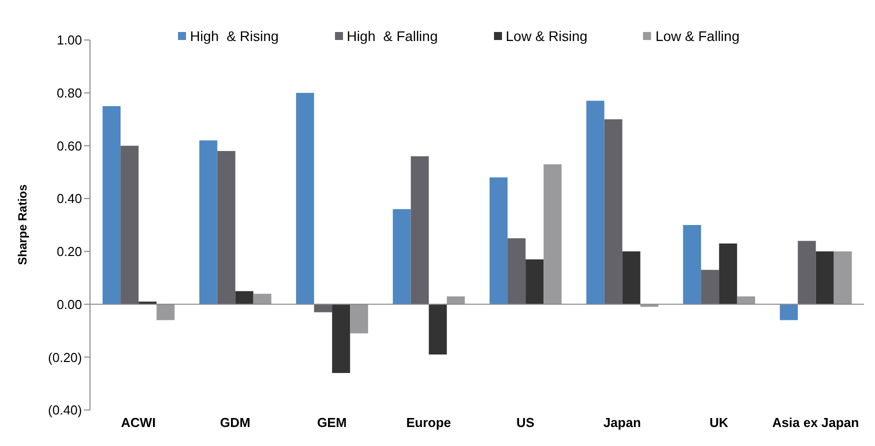 This screenshot has width=875, height=446. What do you see at coordinates (65, 410) in the screenshot?
I see `y-tick-label: (0.40)` at bounding box center [65, 410].